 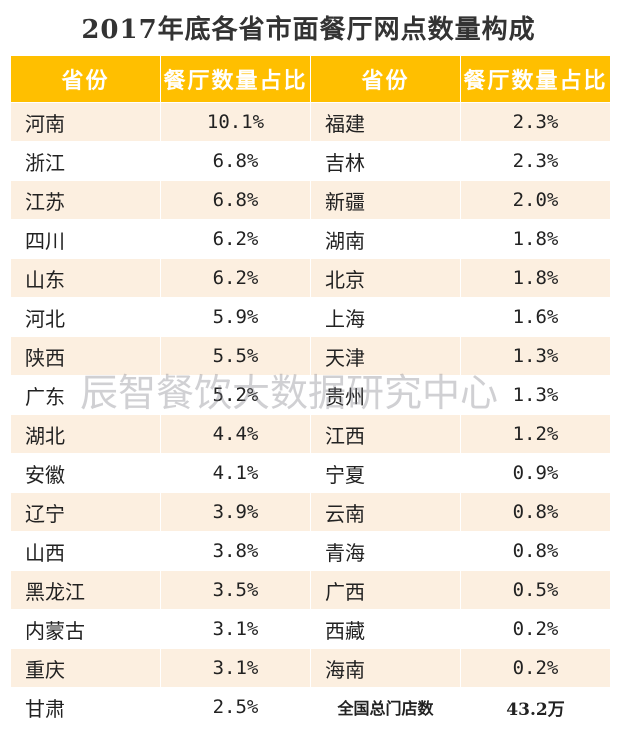 What do you see at coordinates (385, 239) in the screenshot?
I see `province-cell: 湖南` at bounding box center [385, 239].